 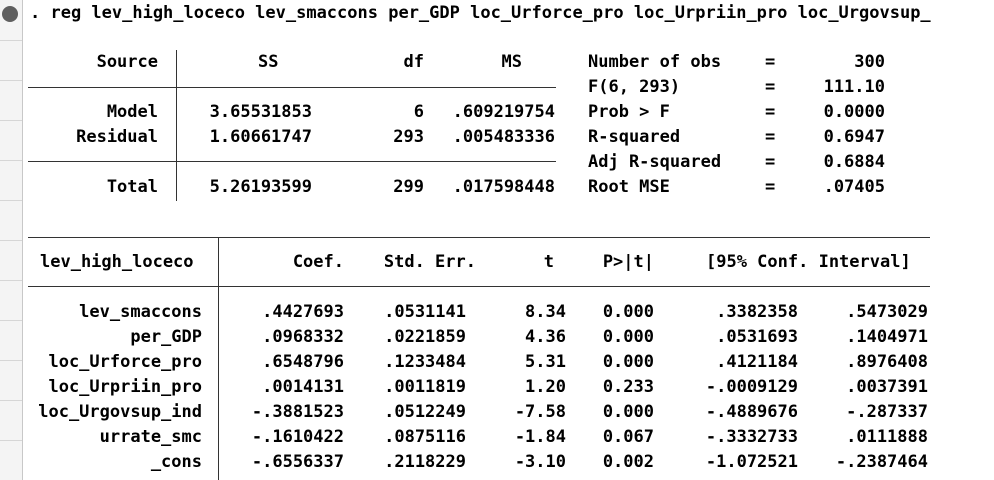 I want to click on coef-se: .2118229, so click(x=425, y=462).